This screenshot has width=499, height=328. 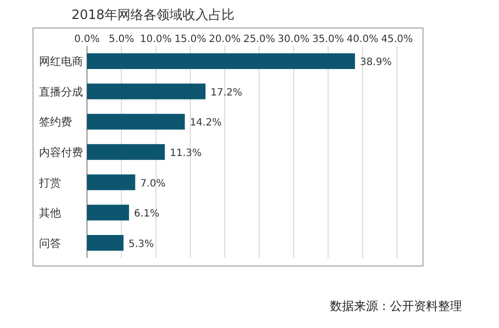 I want to click on data-label: 7.0%, so click(x=153, y=184).